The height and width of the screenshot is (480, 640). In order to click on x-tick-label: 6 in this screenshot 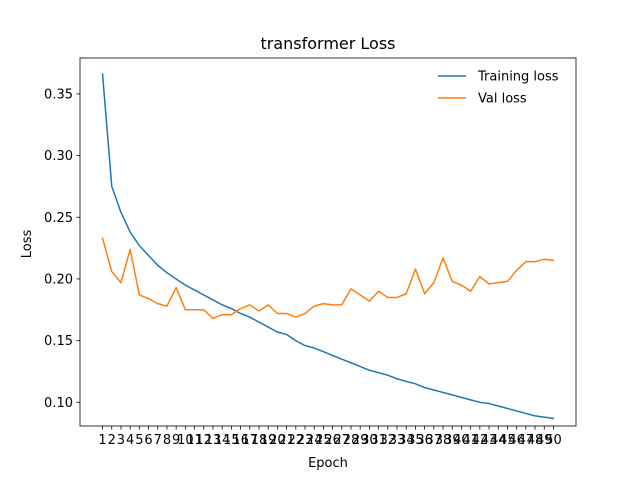, I will do `click(148, 440)`.